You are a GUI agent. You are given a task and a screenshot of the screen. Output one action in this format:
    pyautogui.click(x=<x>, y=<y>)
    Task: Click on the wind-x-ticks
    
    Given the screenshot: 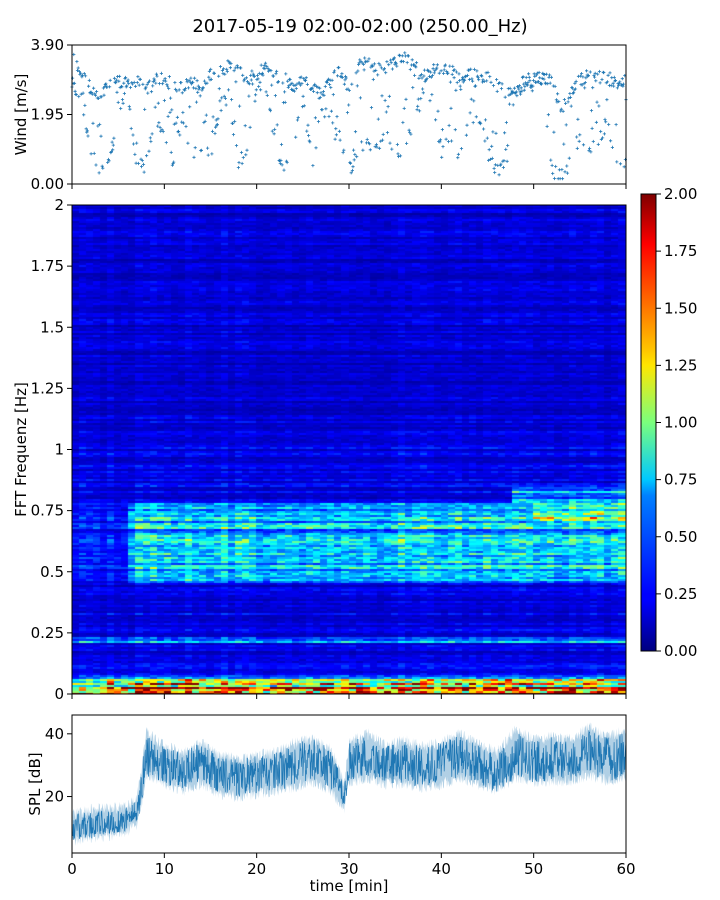 What is the action you would take?
    pyautogui.click(x=349, y=186)
    